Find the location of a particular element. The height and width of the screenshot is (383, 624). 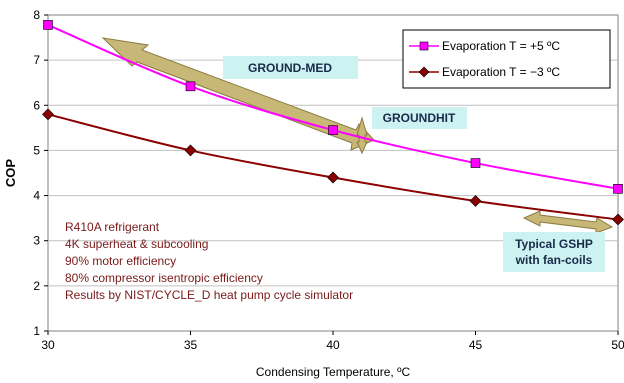

legend-box is located at coordinates (506, 59).